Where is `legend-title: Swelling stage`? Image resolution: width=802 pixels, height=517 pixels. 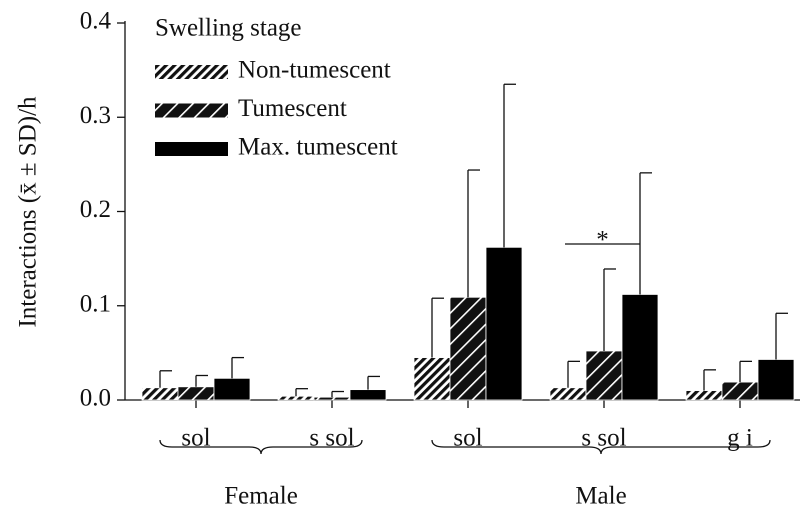 legend-title: Swelling stage is located at coordinates (228, 28).